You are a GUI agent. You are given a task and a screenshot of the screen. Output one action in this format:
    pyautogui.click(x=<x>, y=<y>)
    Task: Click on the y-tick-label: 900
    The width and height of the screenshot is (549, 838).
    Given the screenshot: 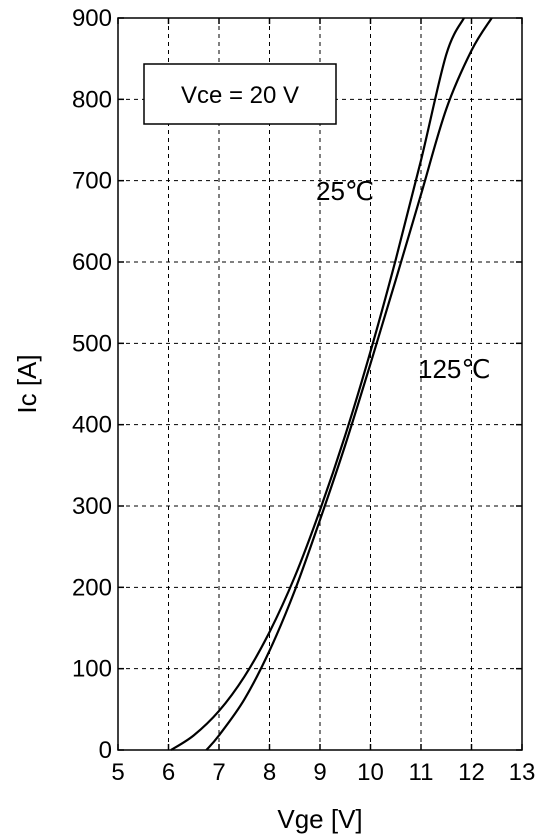 What is the action you would take?
    pyautogui.click(x=92, y=18)
    